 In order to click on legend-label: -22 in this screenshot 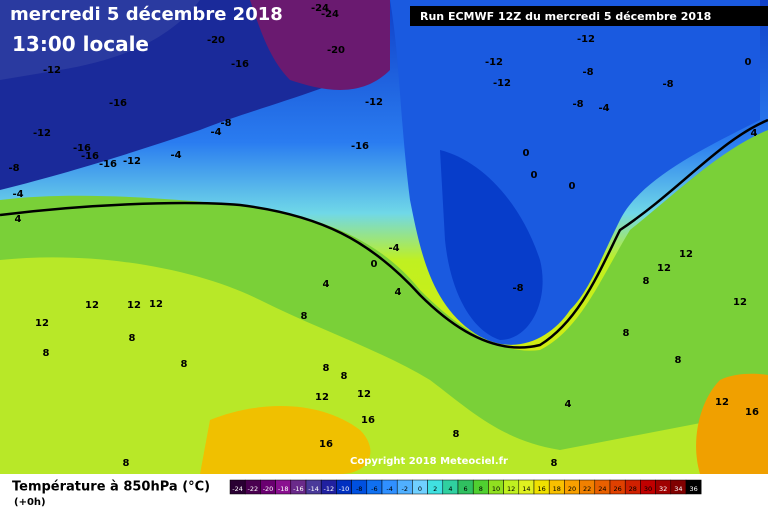, I will do `click(252, 489)`.